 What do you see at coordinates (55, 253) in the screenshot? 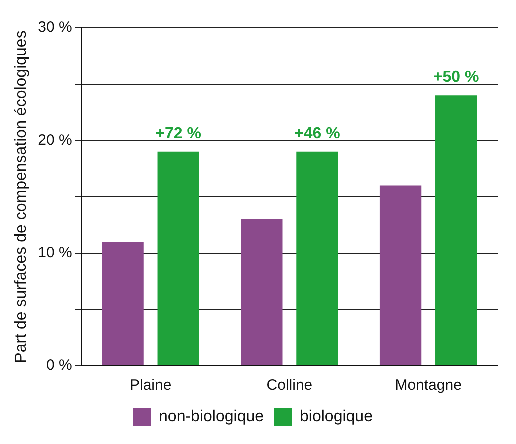
I see `y-tick-label: 10 %` at bounding box center [55, 253].